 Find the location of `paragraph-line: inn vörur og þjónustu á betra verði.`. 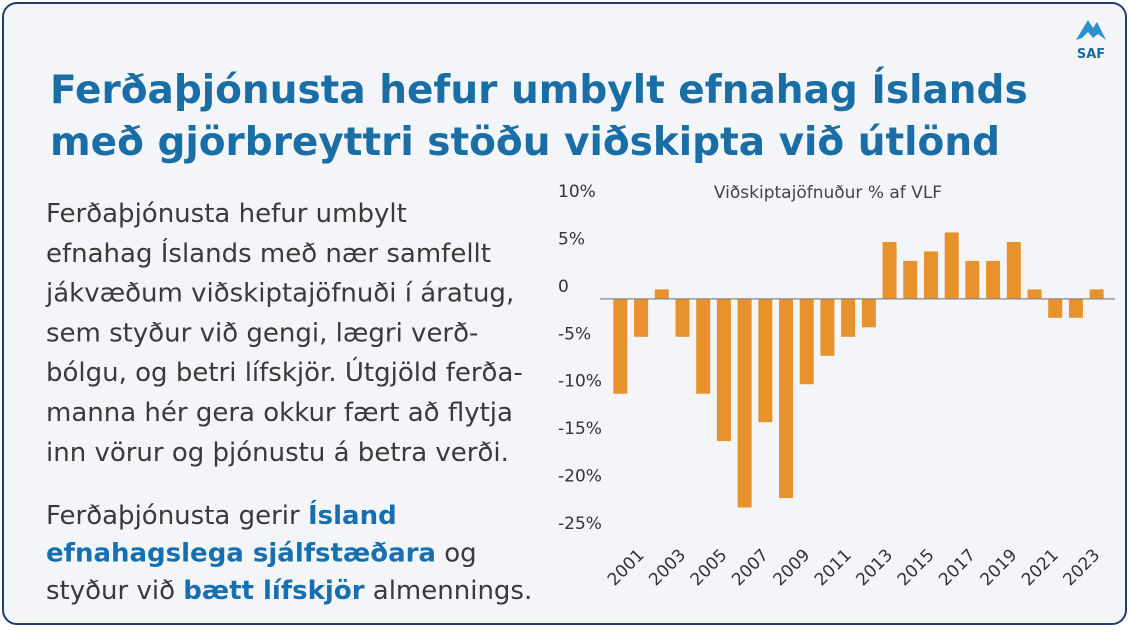

paragraph-line: inn vörur og þjónustu á betra verði. is located at coordinates (277, 453).